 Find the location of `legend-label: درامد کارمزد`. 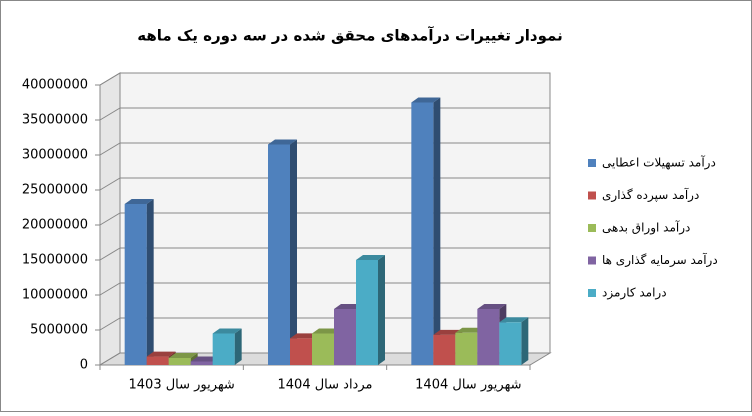

legend-label: درامد کارمزد is located at coordinates (634, 293).